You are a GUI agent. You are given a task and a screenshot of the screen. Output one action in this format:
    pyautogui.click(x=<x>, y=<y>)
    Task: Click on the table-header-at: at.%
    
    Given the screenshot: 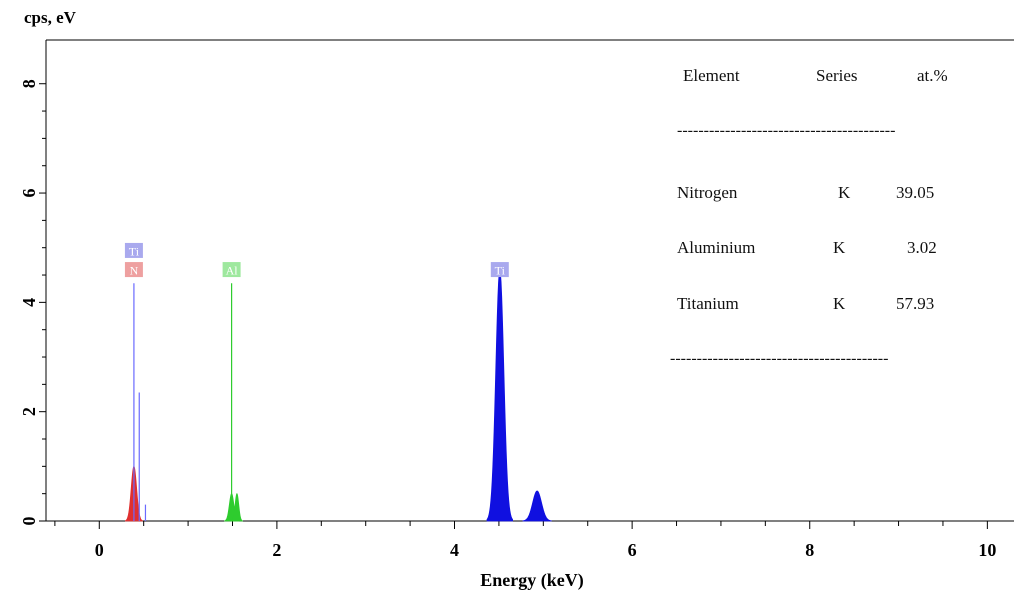 What is the action you would take?
    pyautogui.click(x=932, y=75)
    